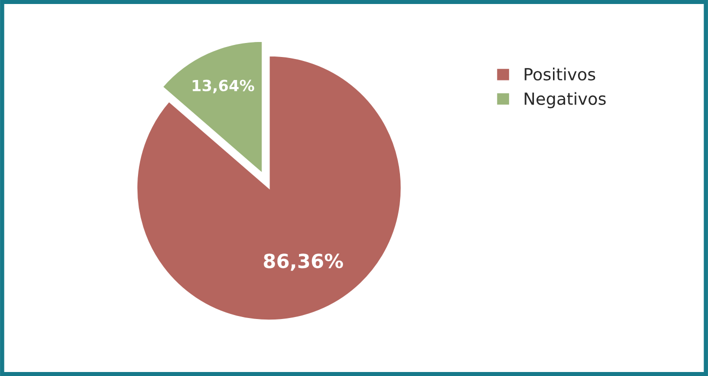 The width and height of the screenshot is (708, 376). Describe the element at coordinates (560, 74) in the screenshot. I see `legend-label: Positivos` at that location.